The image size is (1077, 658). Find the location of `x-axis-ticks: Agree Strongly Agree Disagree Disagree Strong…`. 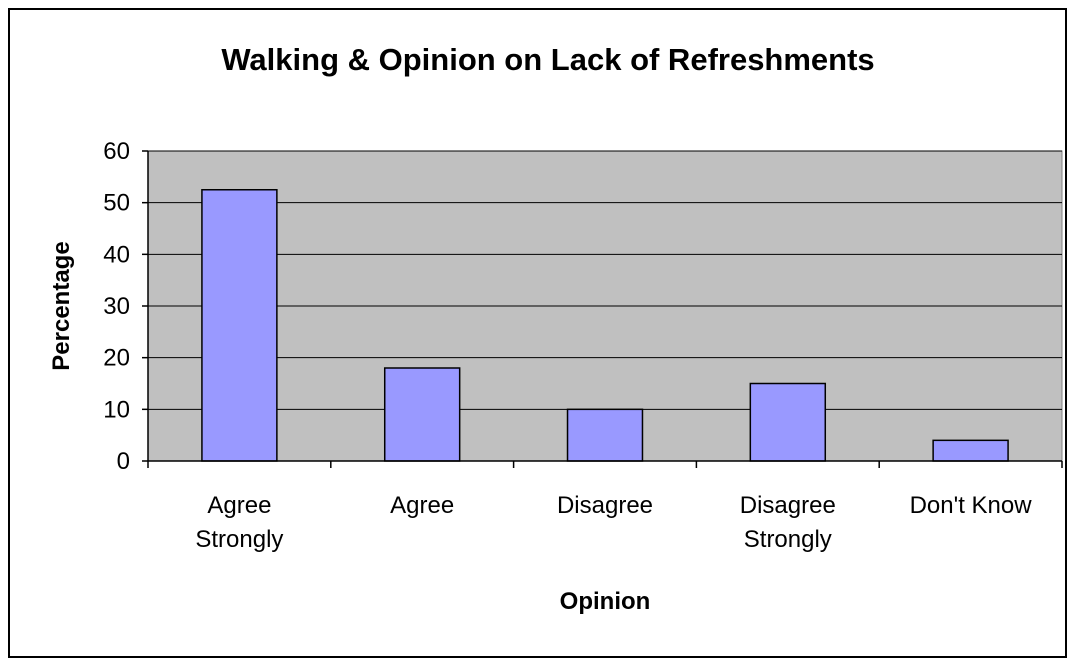

x-axis-ticks: Agree Strongly Agree Disagree Disagree Strong… is located at coordinates (605, 507).